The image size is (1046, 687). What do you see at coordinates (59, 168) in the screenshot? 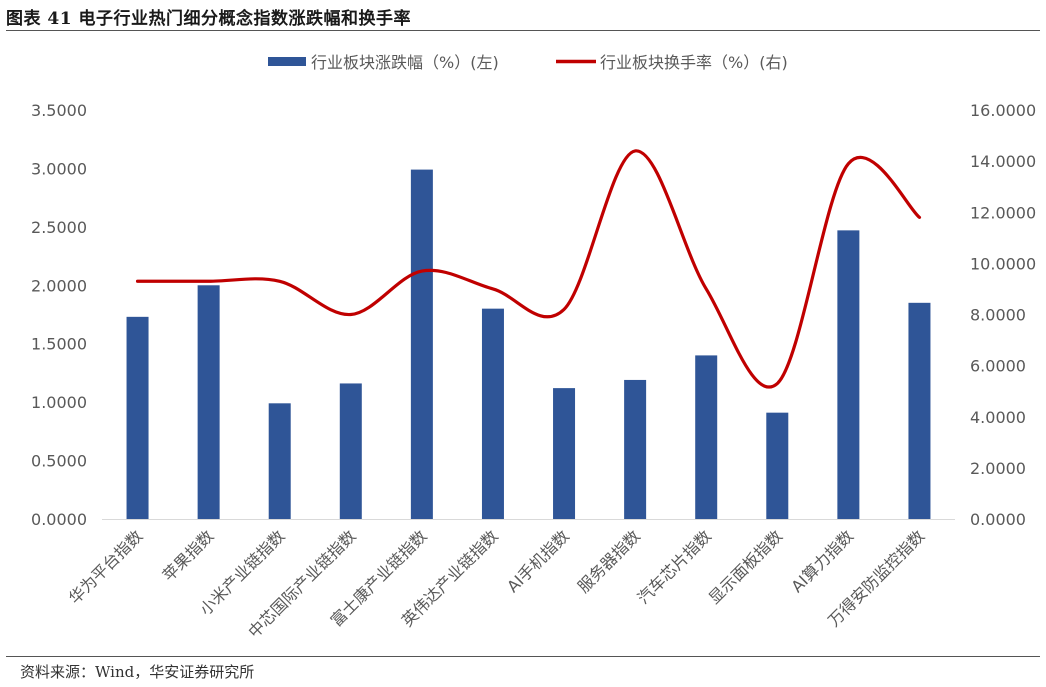
I see `left-tick-label: 3.0000` at bounding box center [59, 168].